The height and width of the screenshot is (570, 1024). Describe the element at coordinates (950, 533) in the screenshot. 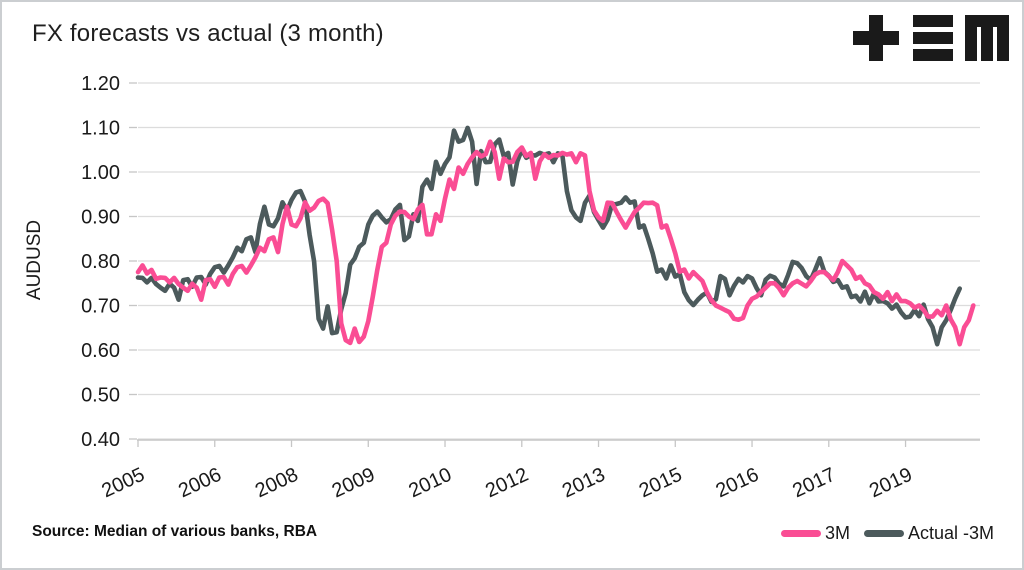

I see `legend-label-actual-3m: Actual -3M` at that location.